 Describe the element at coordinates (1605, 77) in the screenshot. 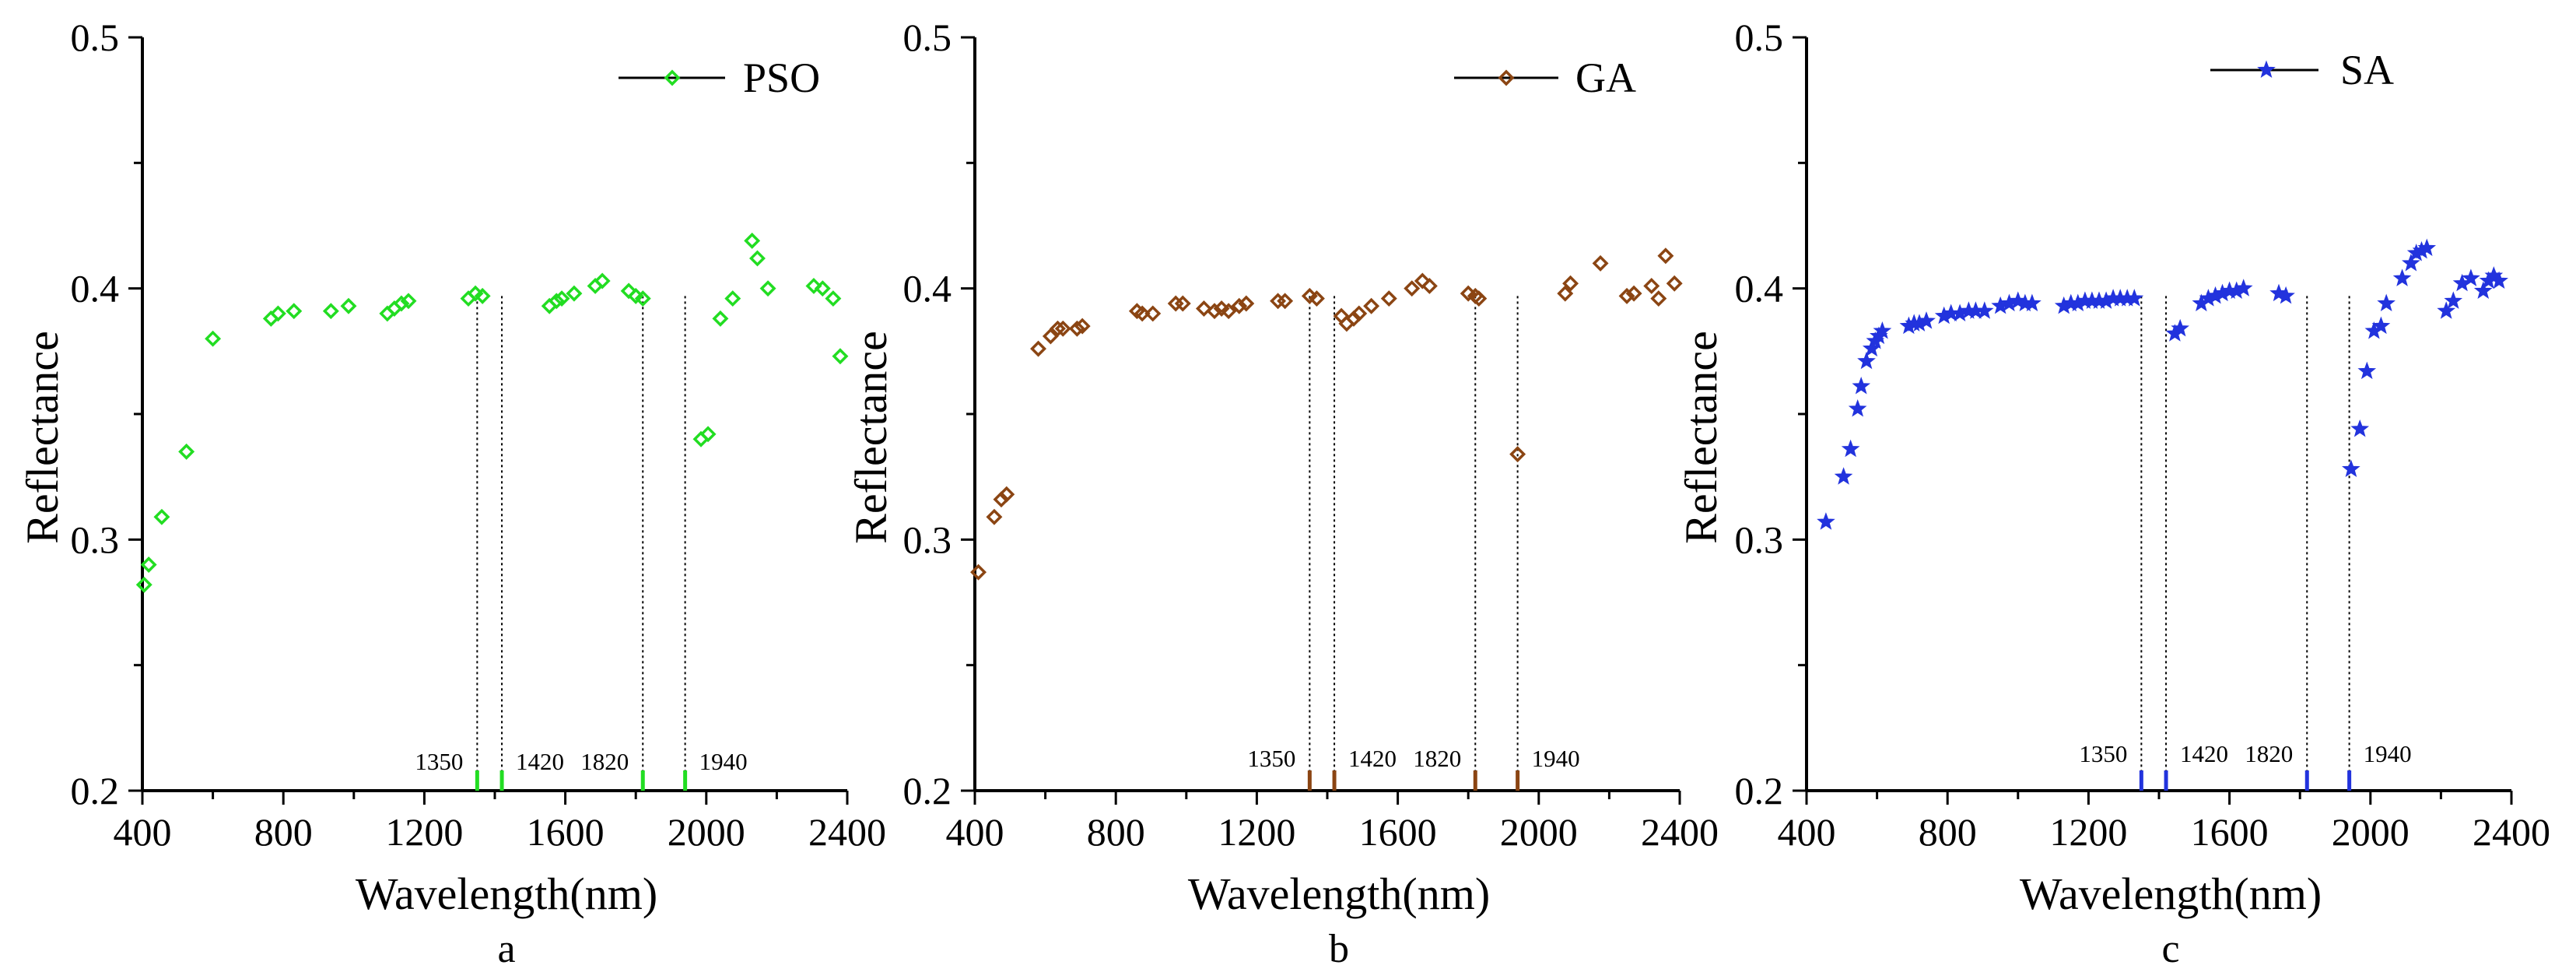

I see `legend-label: GA` at that location.